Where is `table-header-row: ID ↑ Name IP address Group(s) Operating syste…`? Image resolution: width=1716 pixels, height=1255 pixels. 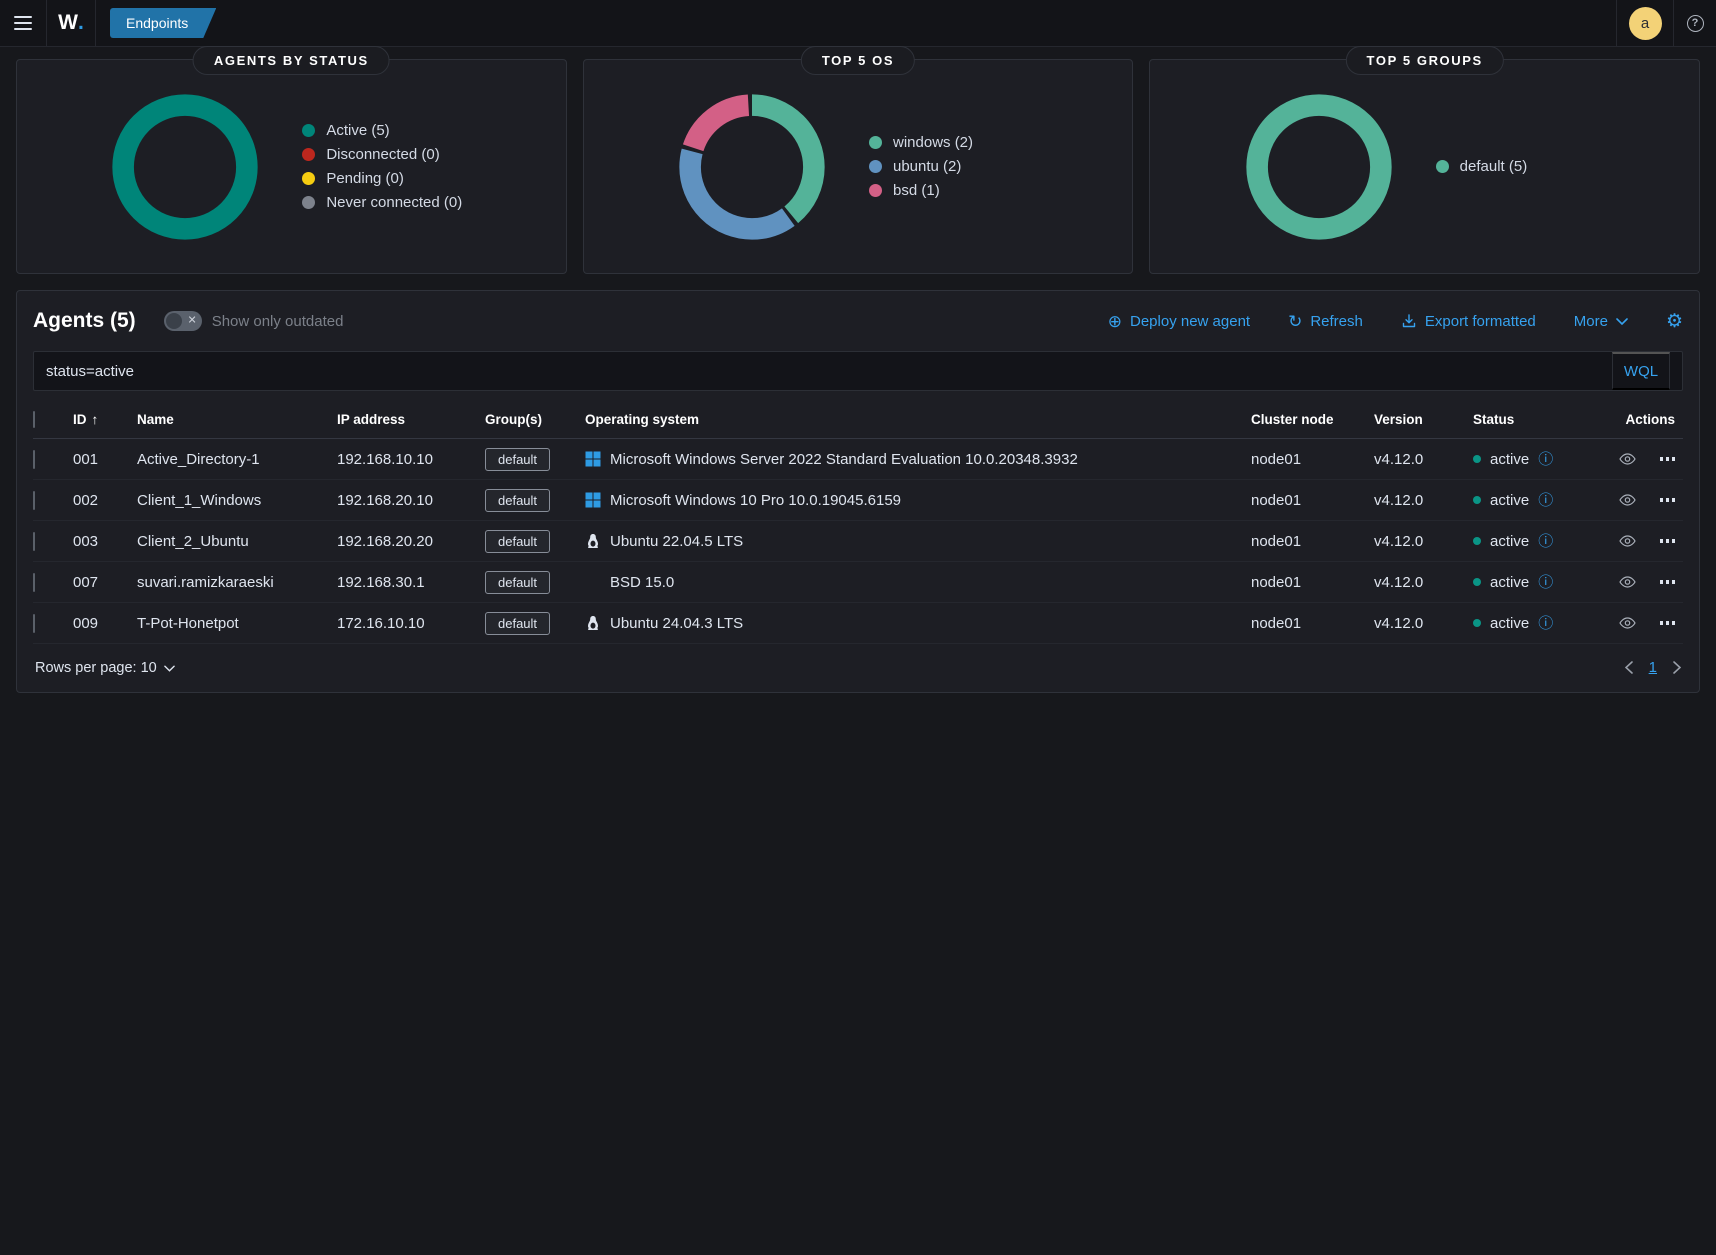 table-header-row: ID ↑ Name IP address Group(s) Operating syste… is located at coordinates (858, 420).